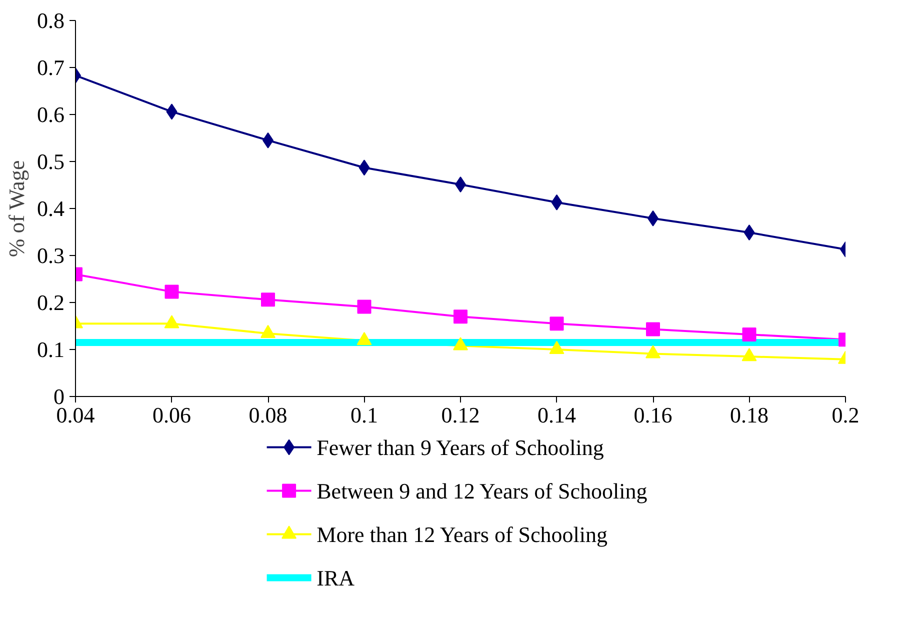 The image size is (903, 628). I want to click on y-tick-label: 0.7, so click(50, 67).